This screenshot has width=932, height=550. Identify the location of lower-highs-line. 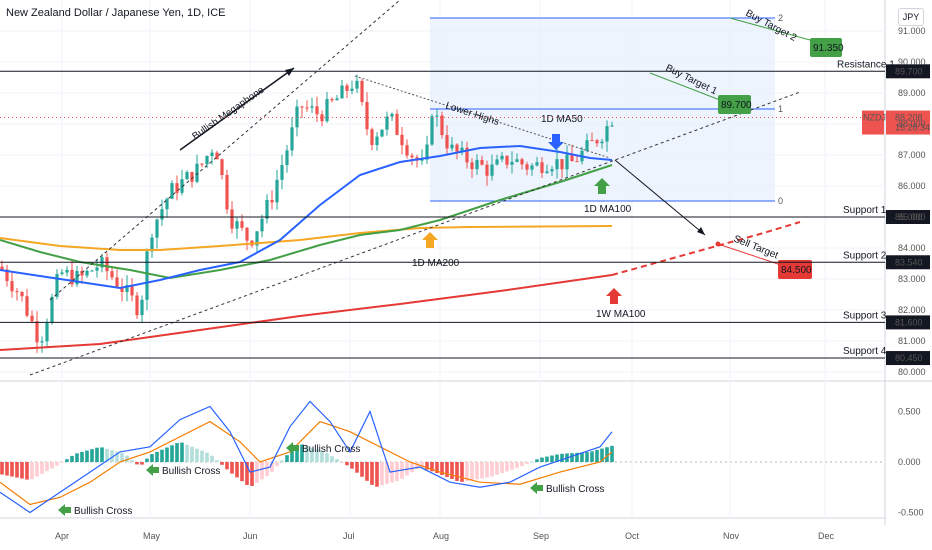
(482, 117).